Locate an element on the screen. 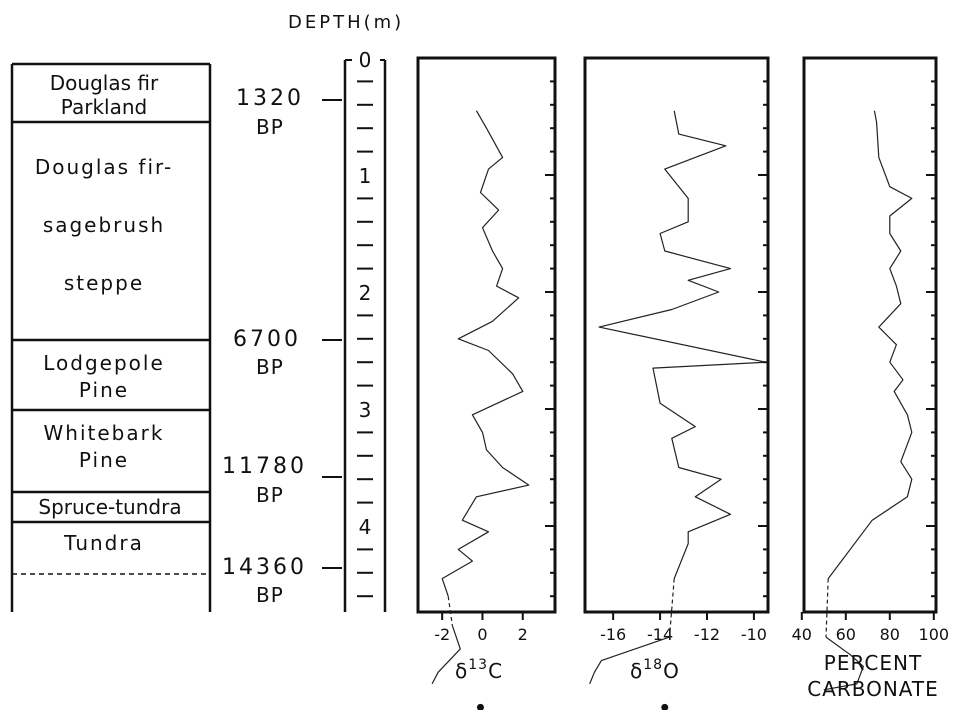 The height and width of the screenshot is (710, 965). chart-percent-carbonate: 40 60 80 100 is located at coordinates (871, 373).